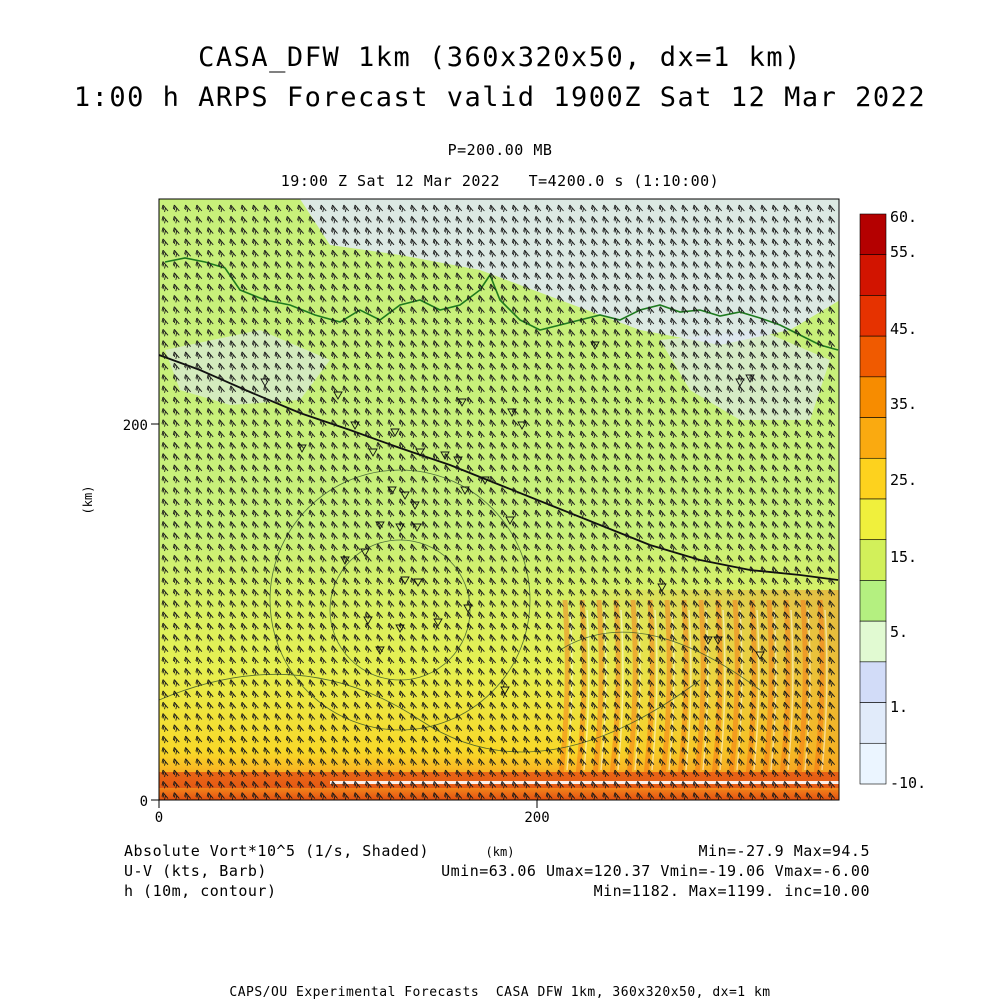 This screenshot has height=1000, width=1000. What do you see at coordinates (903, 329) in the screenshot?
I see `colorbar-label: 45.` at bounding box center [903, 329].